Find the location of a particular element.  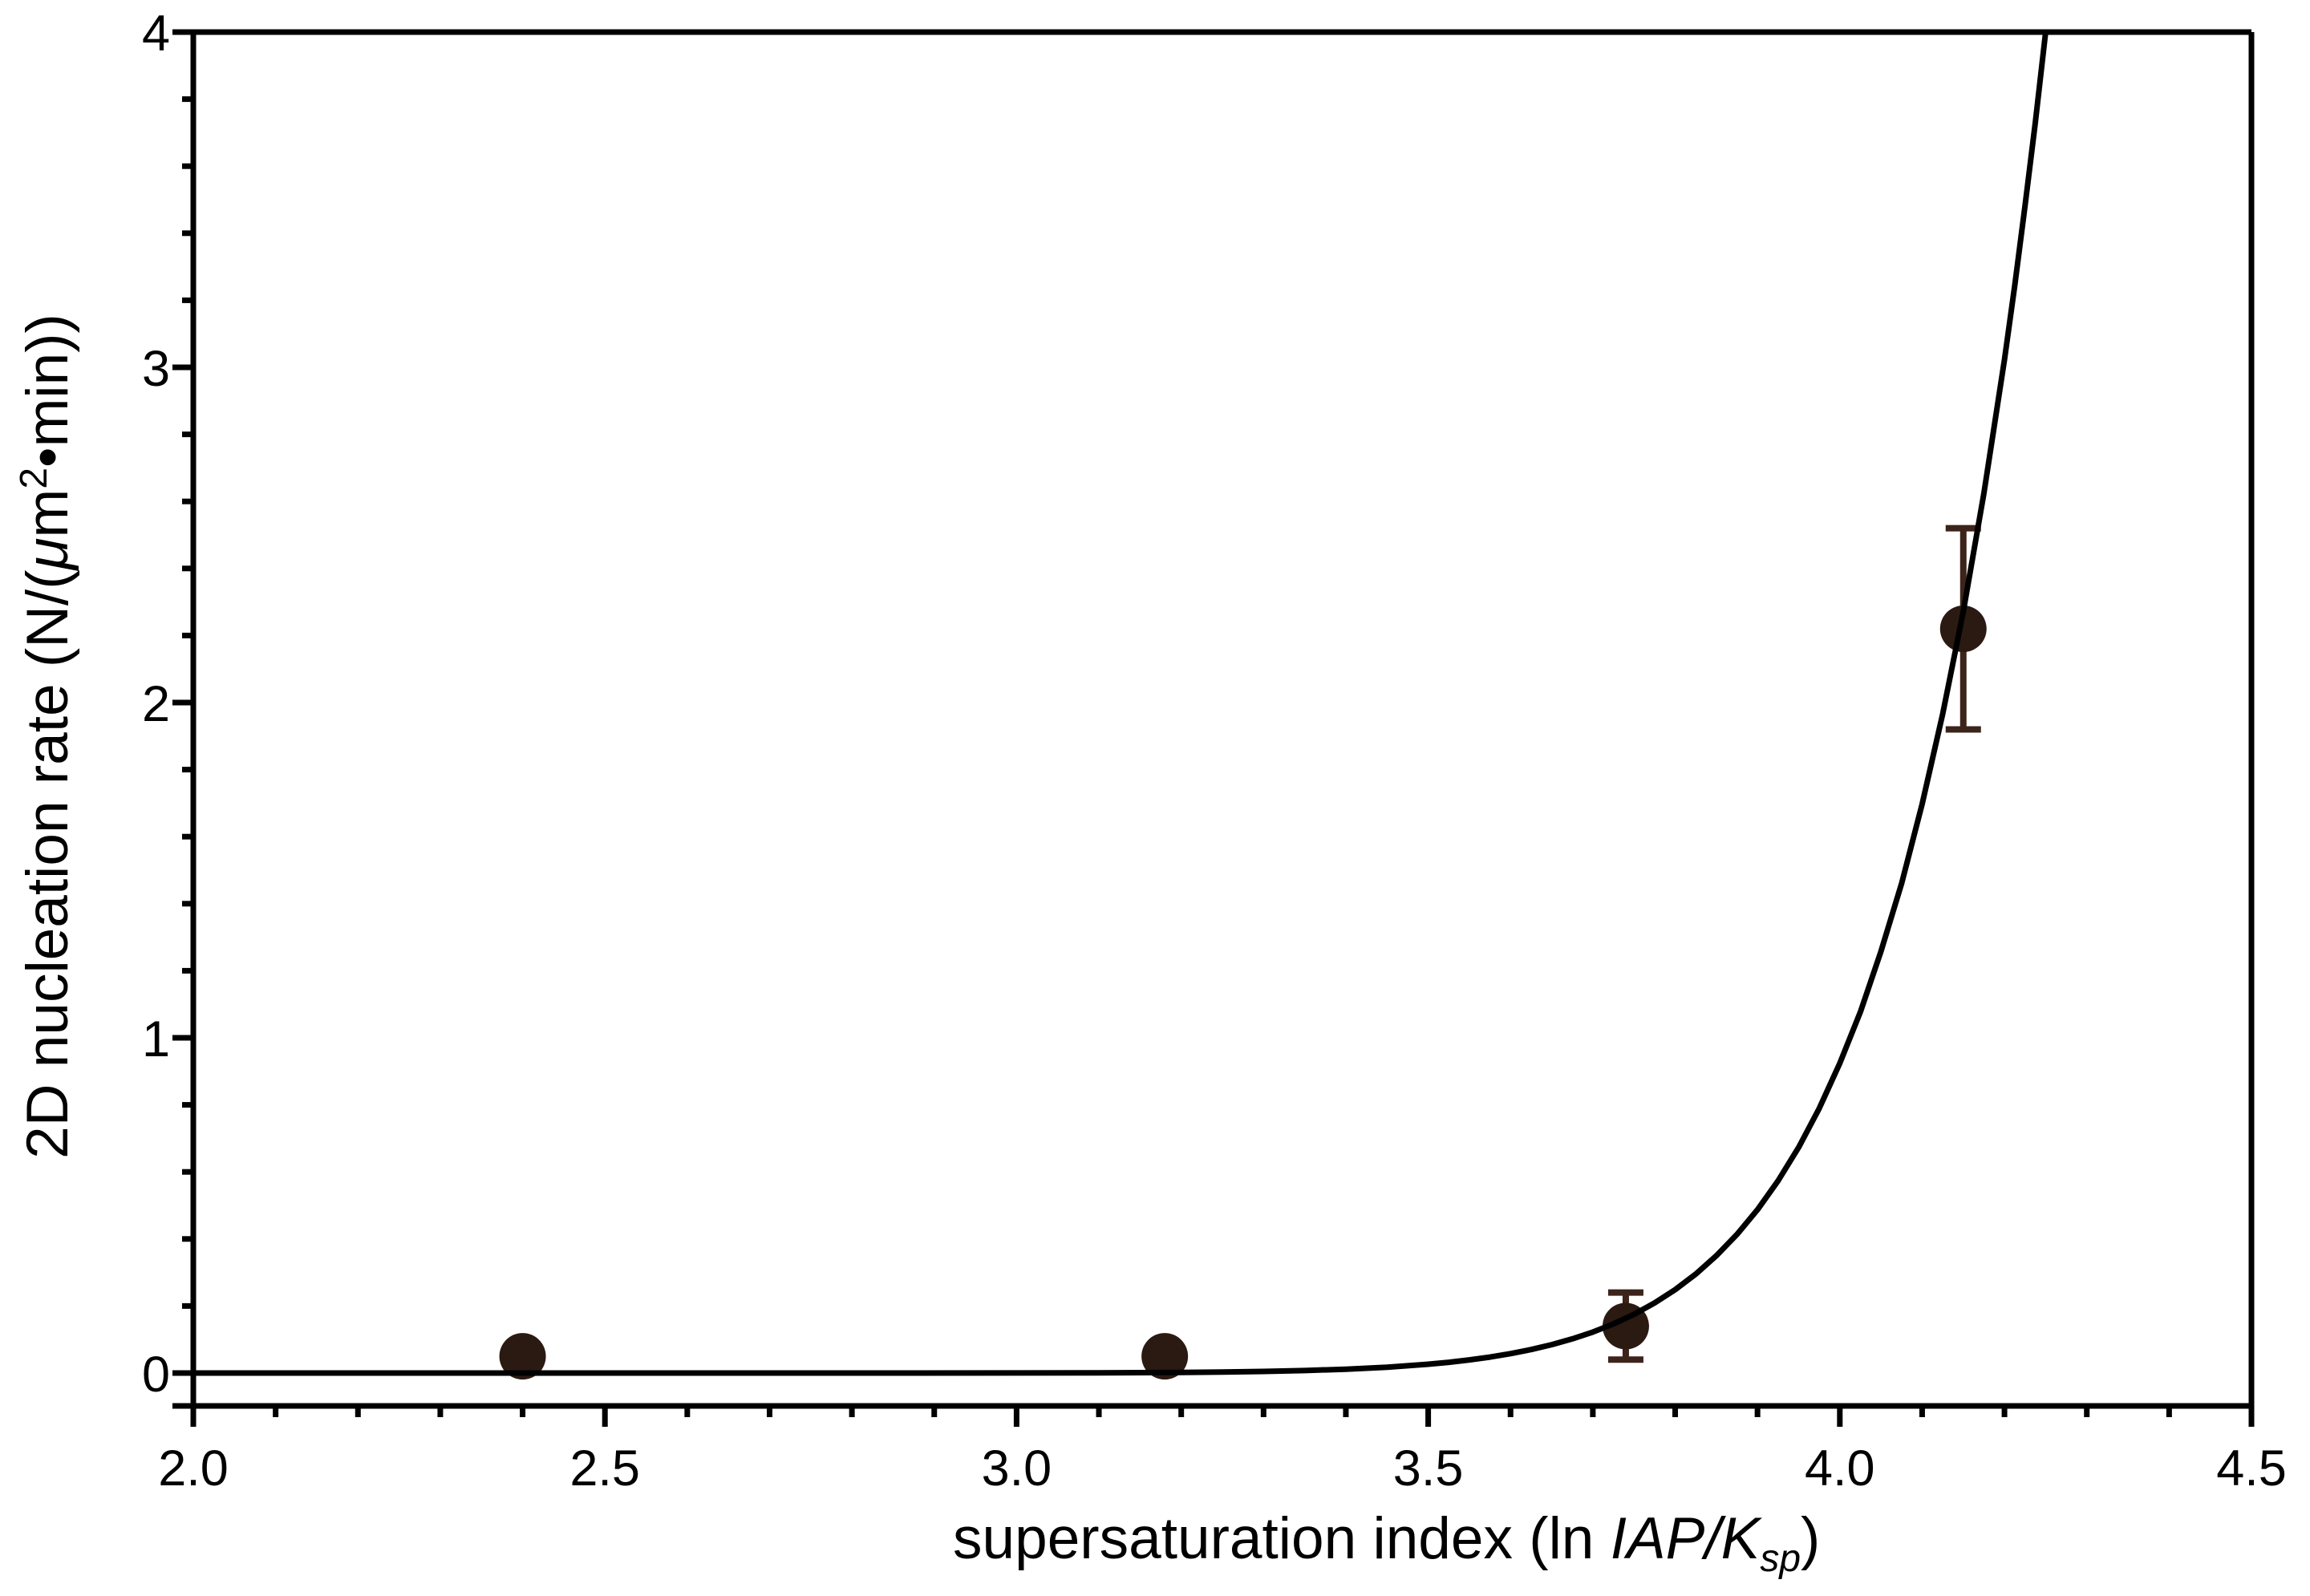

y-tick-label: 4 is located at coordinates (156, 34).